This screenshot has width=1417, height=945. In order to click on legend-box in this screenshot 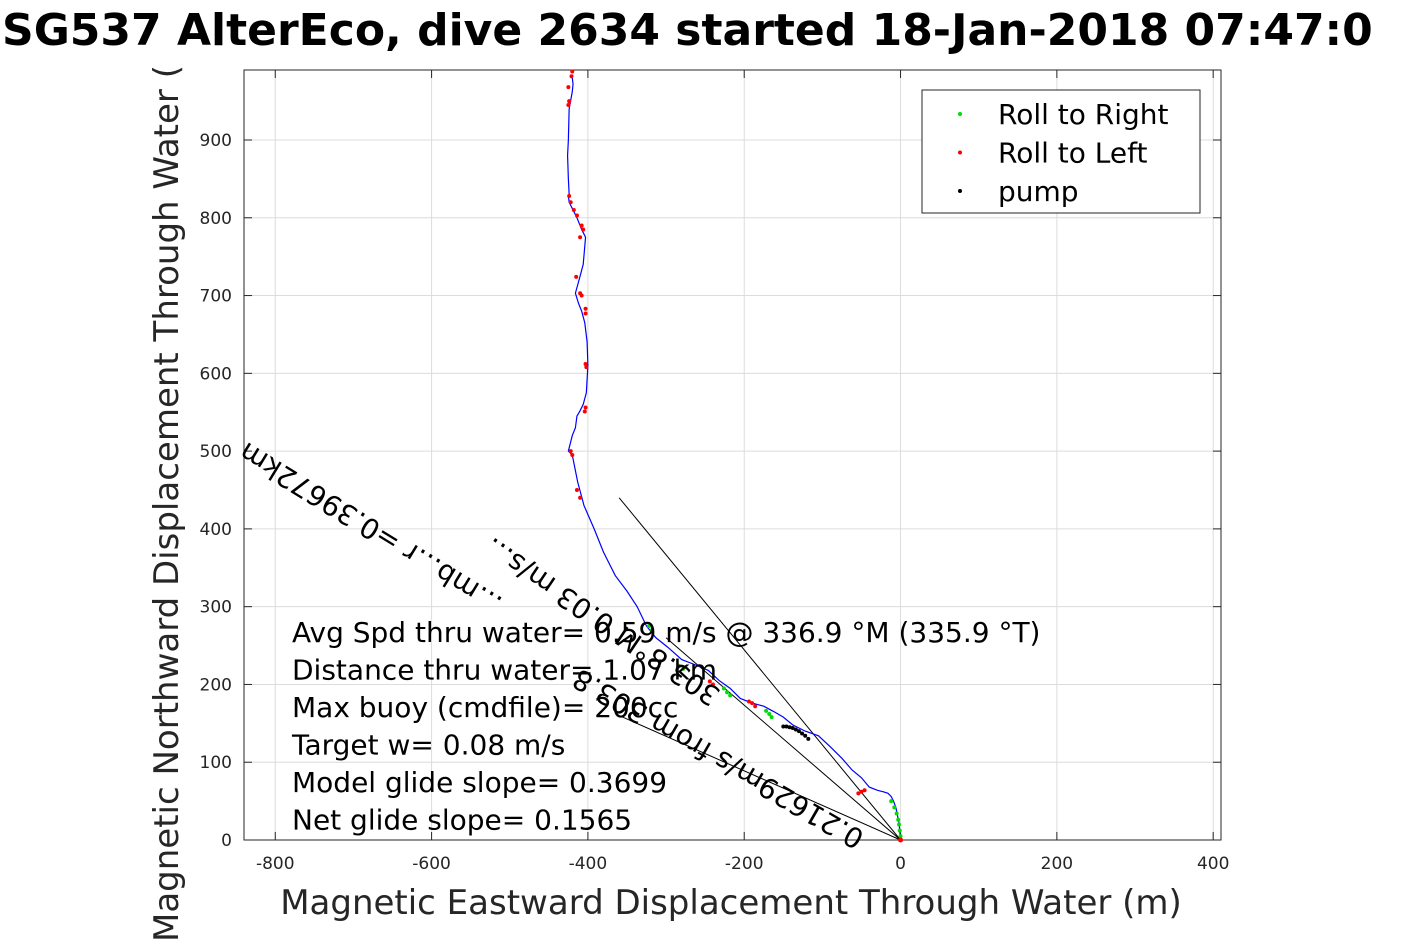, I will do `click(1061, 151)`.